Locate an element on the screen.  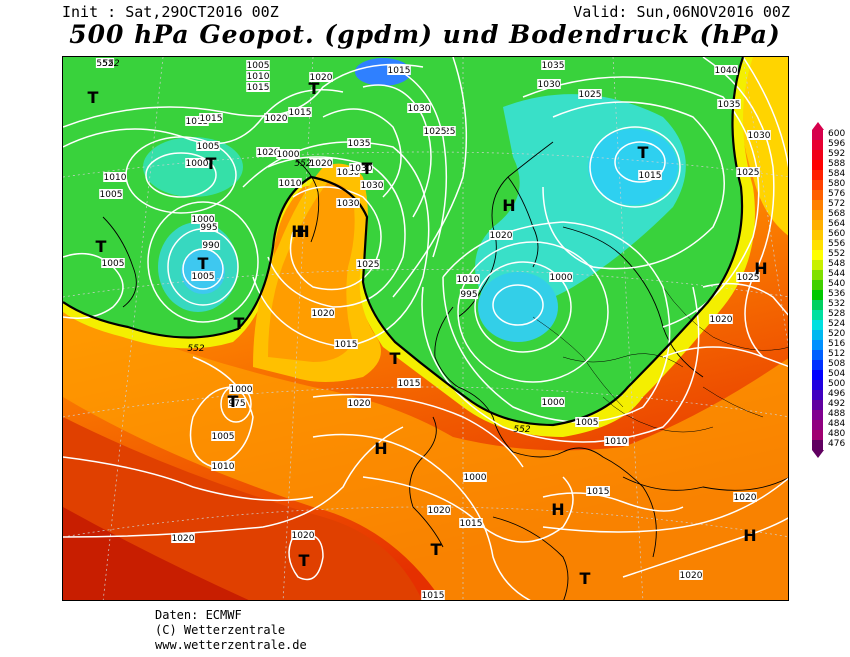
legend-entry: 564 is located at coordinates (831, 224).